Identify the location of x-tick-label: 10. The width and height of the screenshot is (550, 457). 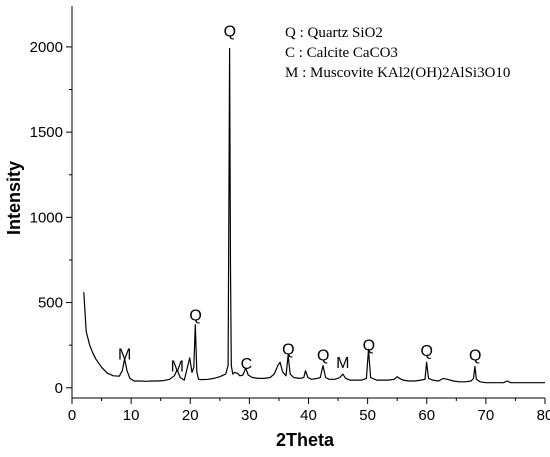
(131, 415).